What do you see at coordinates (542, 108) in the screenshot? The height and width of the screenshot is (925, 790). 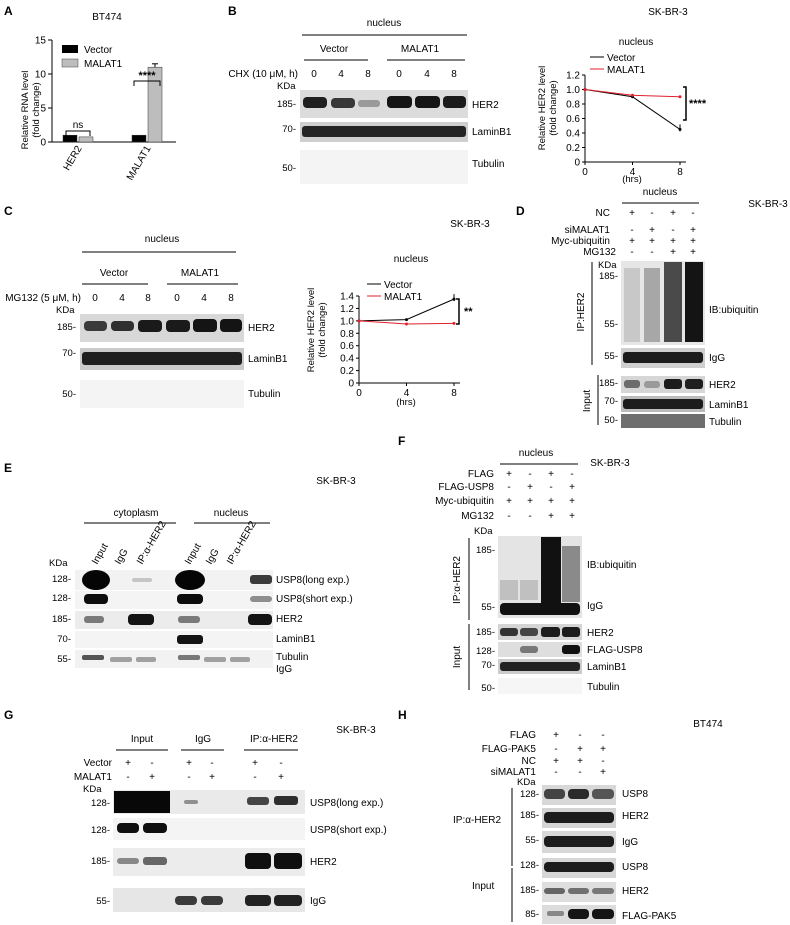 I see `y-axis-label: Relative HER2 level` at bounding box center [542, 108].